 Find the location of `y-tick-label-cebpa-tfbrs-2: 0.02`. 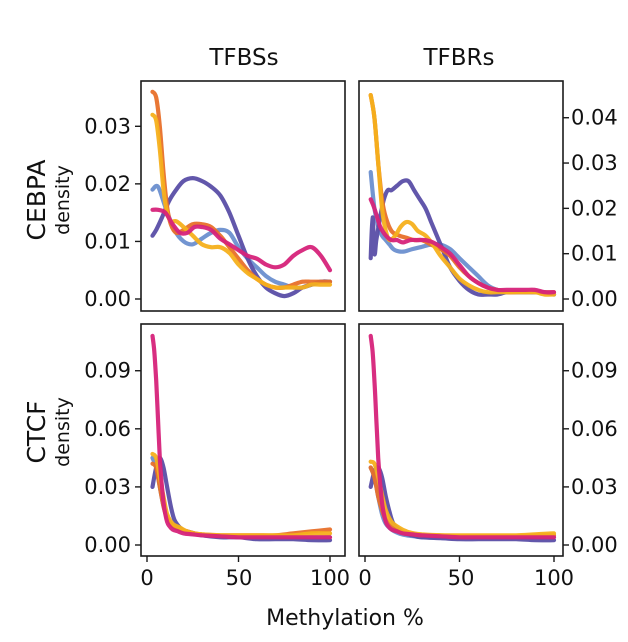

y-tick-label-cebpa-tfbrs-2: 0.02 is located at coordinates (594, 208).